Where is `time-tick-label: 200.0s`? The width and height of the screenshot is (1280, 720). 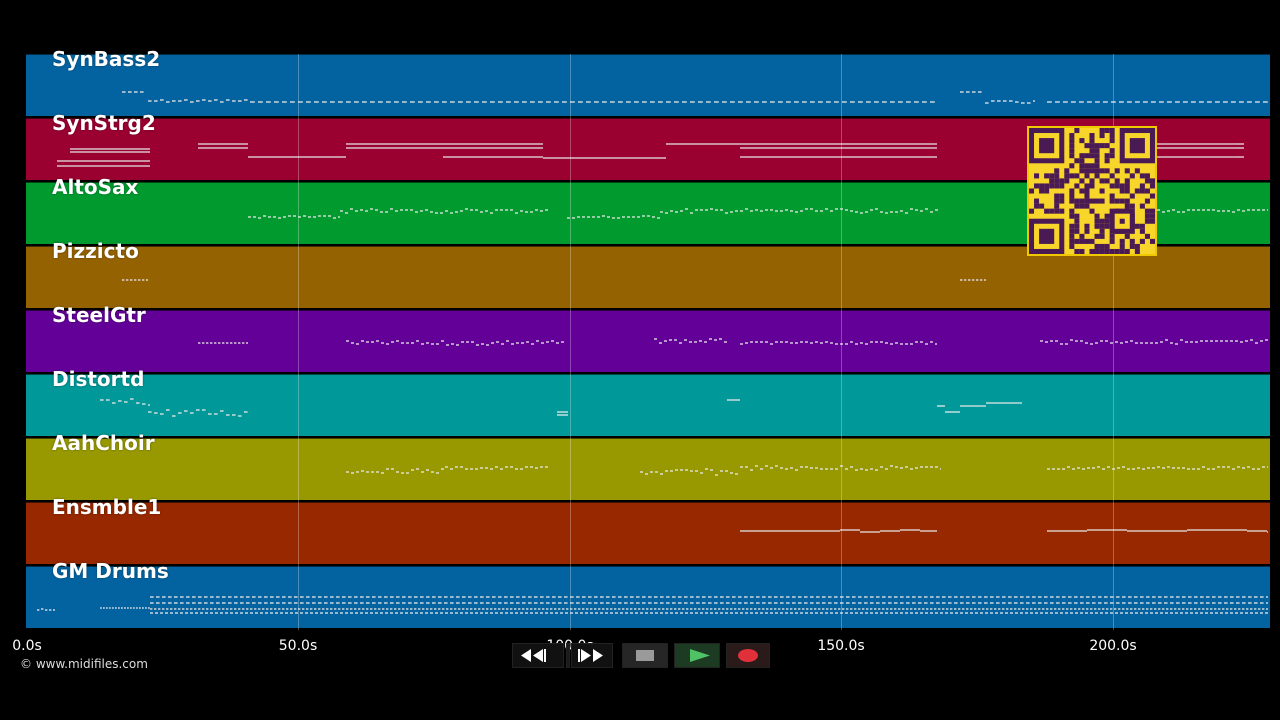 time-tick-label: 200.0s is located at coordinates (1113, 646).